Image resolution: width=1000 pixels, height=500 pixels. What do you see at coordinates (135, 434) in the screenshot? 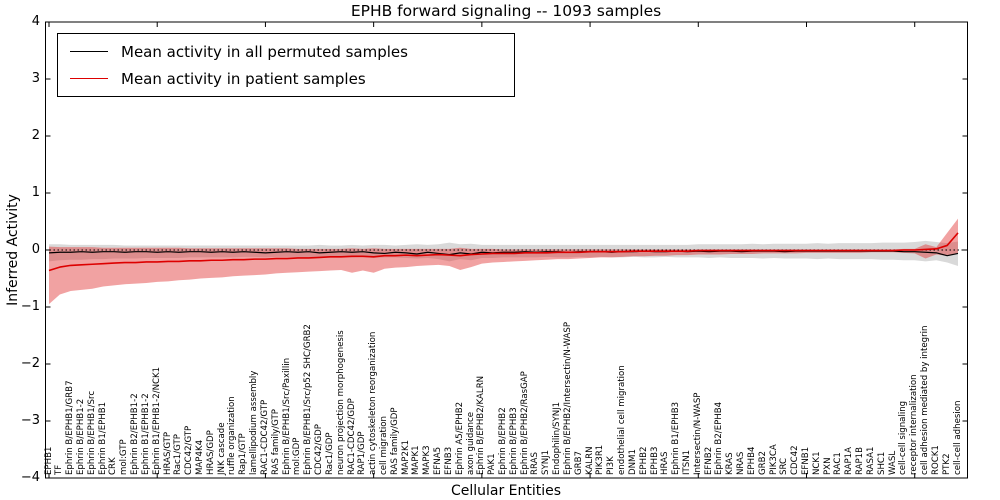
I see `x-category-label: Ephrin B2/EPHB1-2` at bounding box center [135, 434].